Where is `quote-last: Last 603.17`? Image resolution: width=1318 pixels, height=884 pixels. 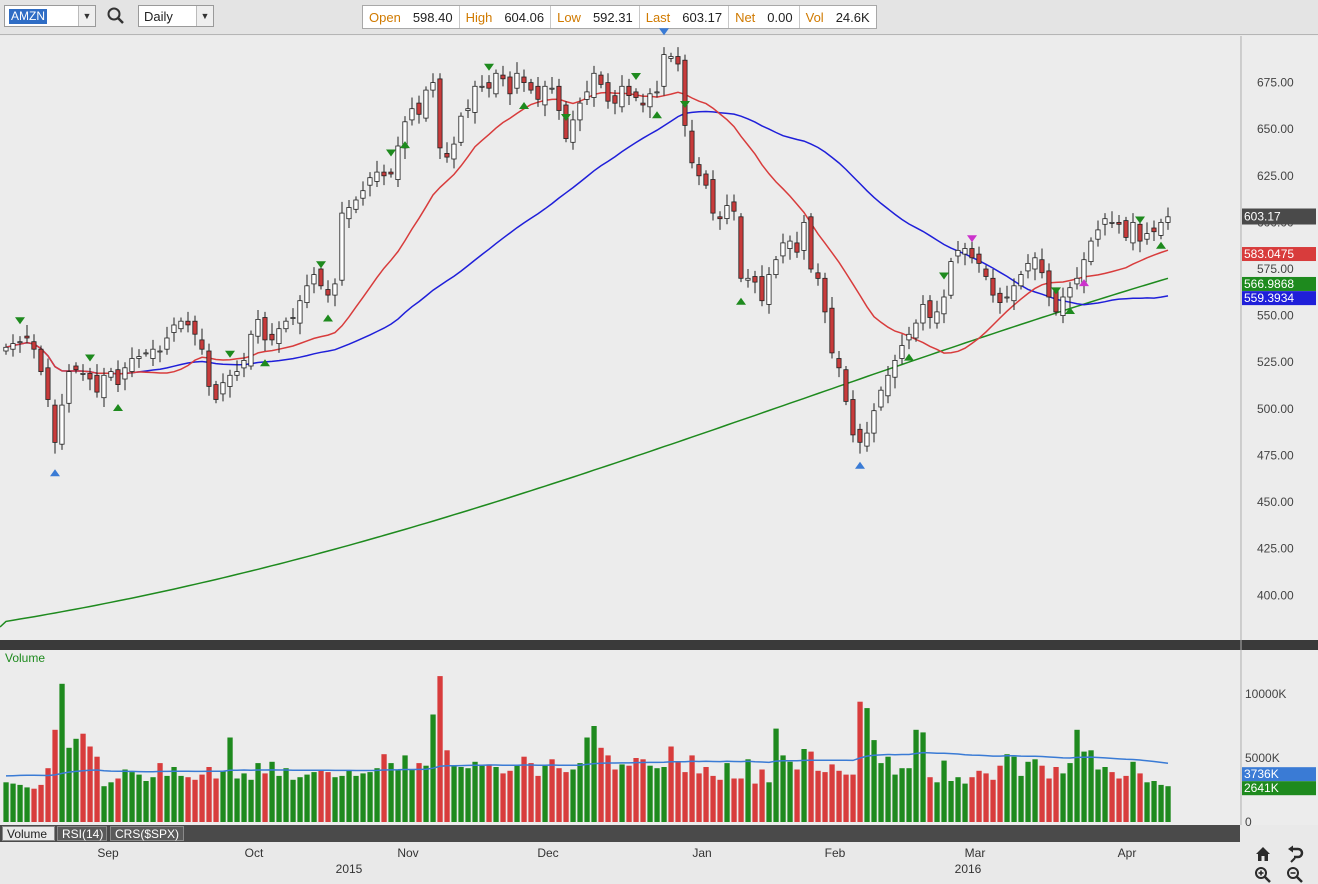 quote-last: Last 603.17 is located at coordinates (685, 17).